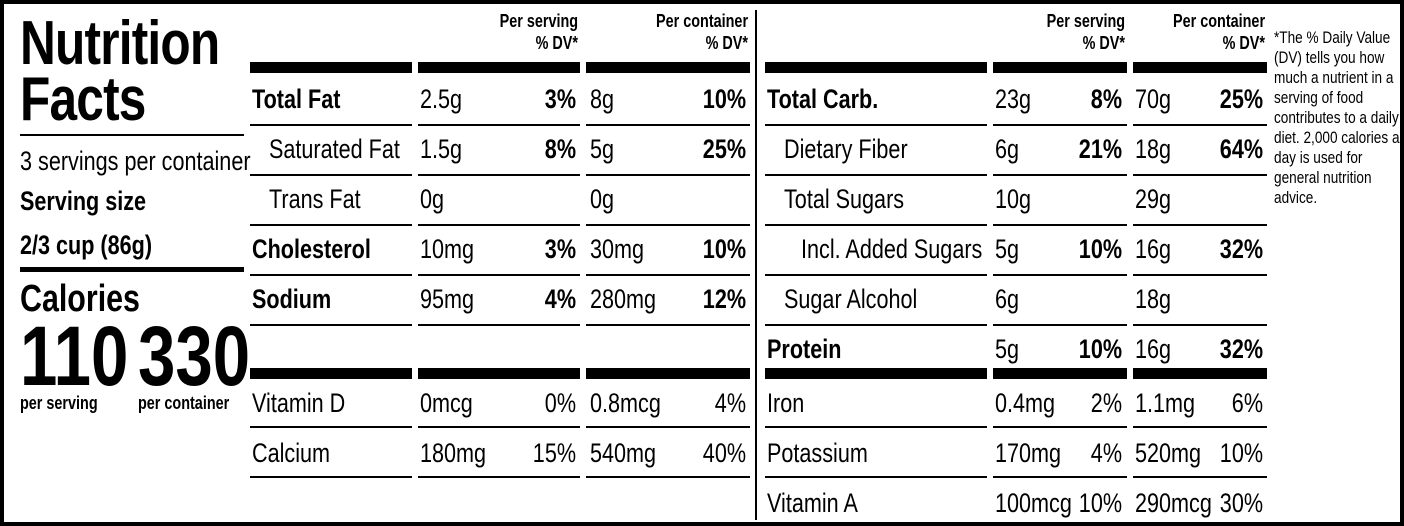  I want to click on nutrient-name: Trans Fat, so click(315, 199).